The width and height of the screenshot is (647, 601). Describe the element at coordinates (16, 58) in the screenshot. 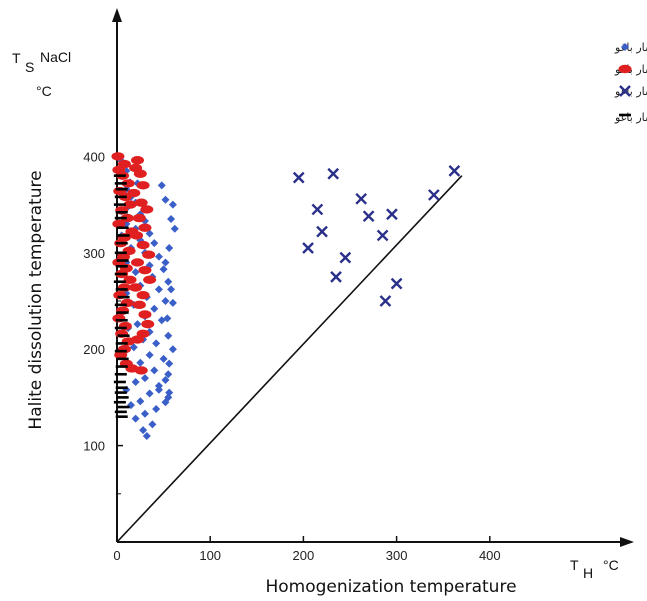

I see `y-unit-main: T` at that location.